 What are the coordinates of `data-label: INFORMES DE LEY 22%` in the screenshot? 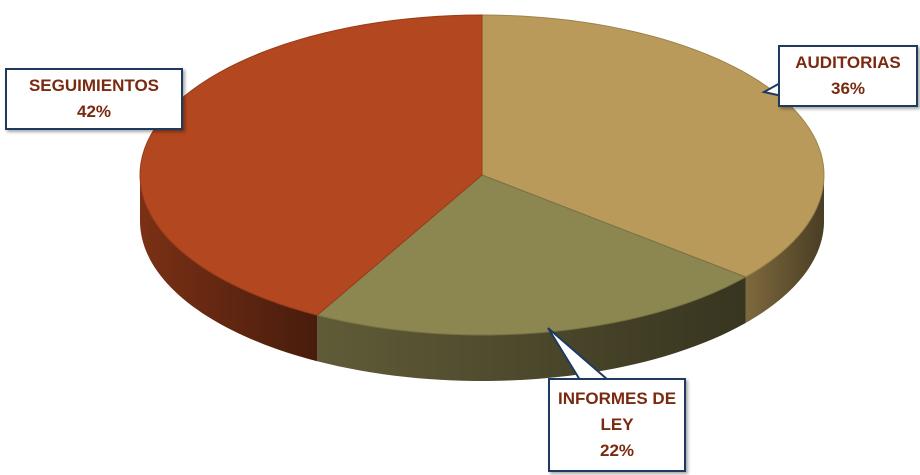 It's located at (617, 425).